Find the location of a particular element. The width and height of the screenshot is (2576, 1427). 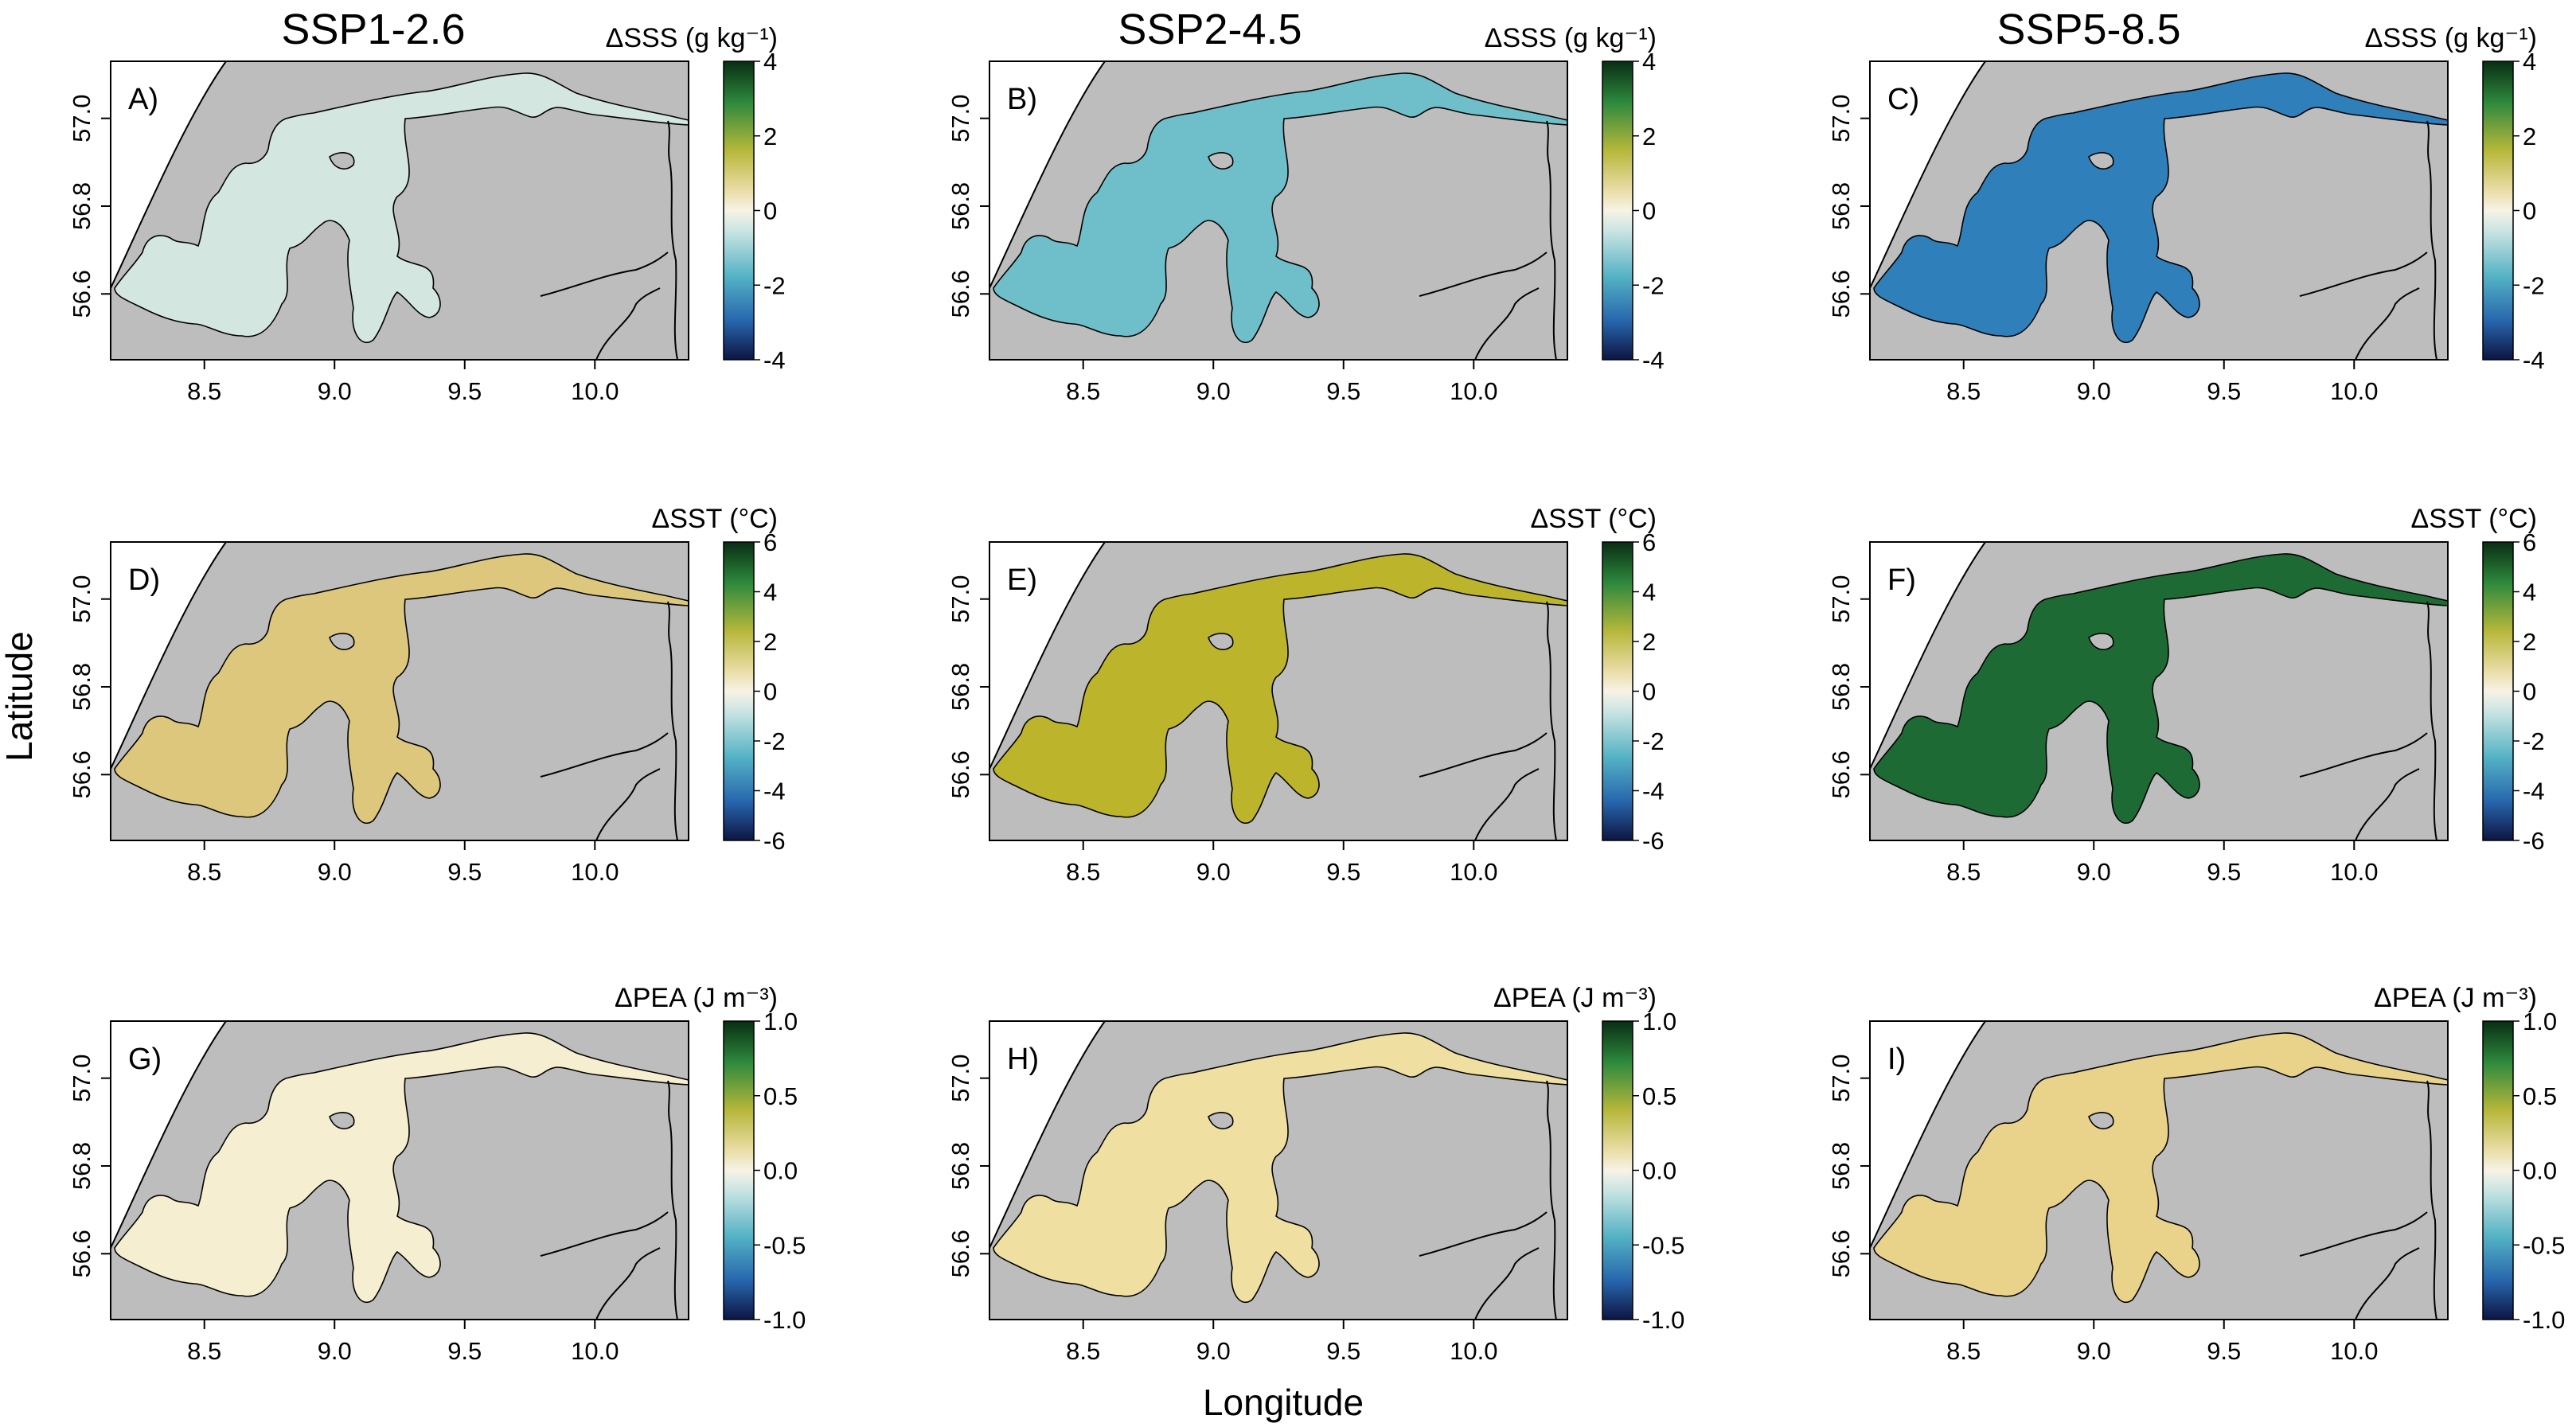

colorbar-tick-label: -4 is located at coordinates (1653, 360).